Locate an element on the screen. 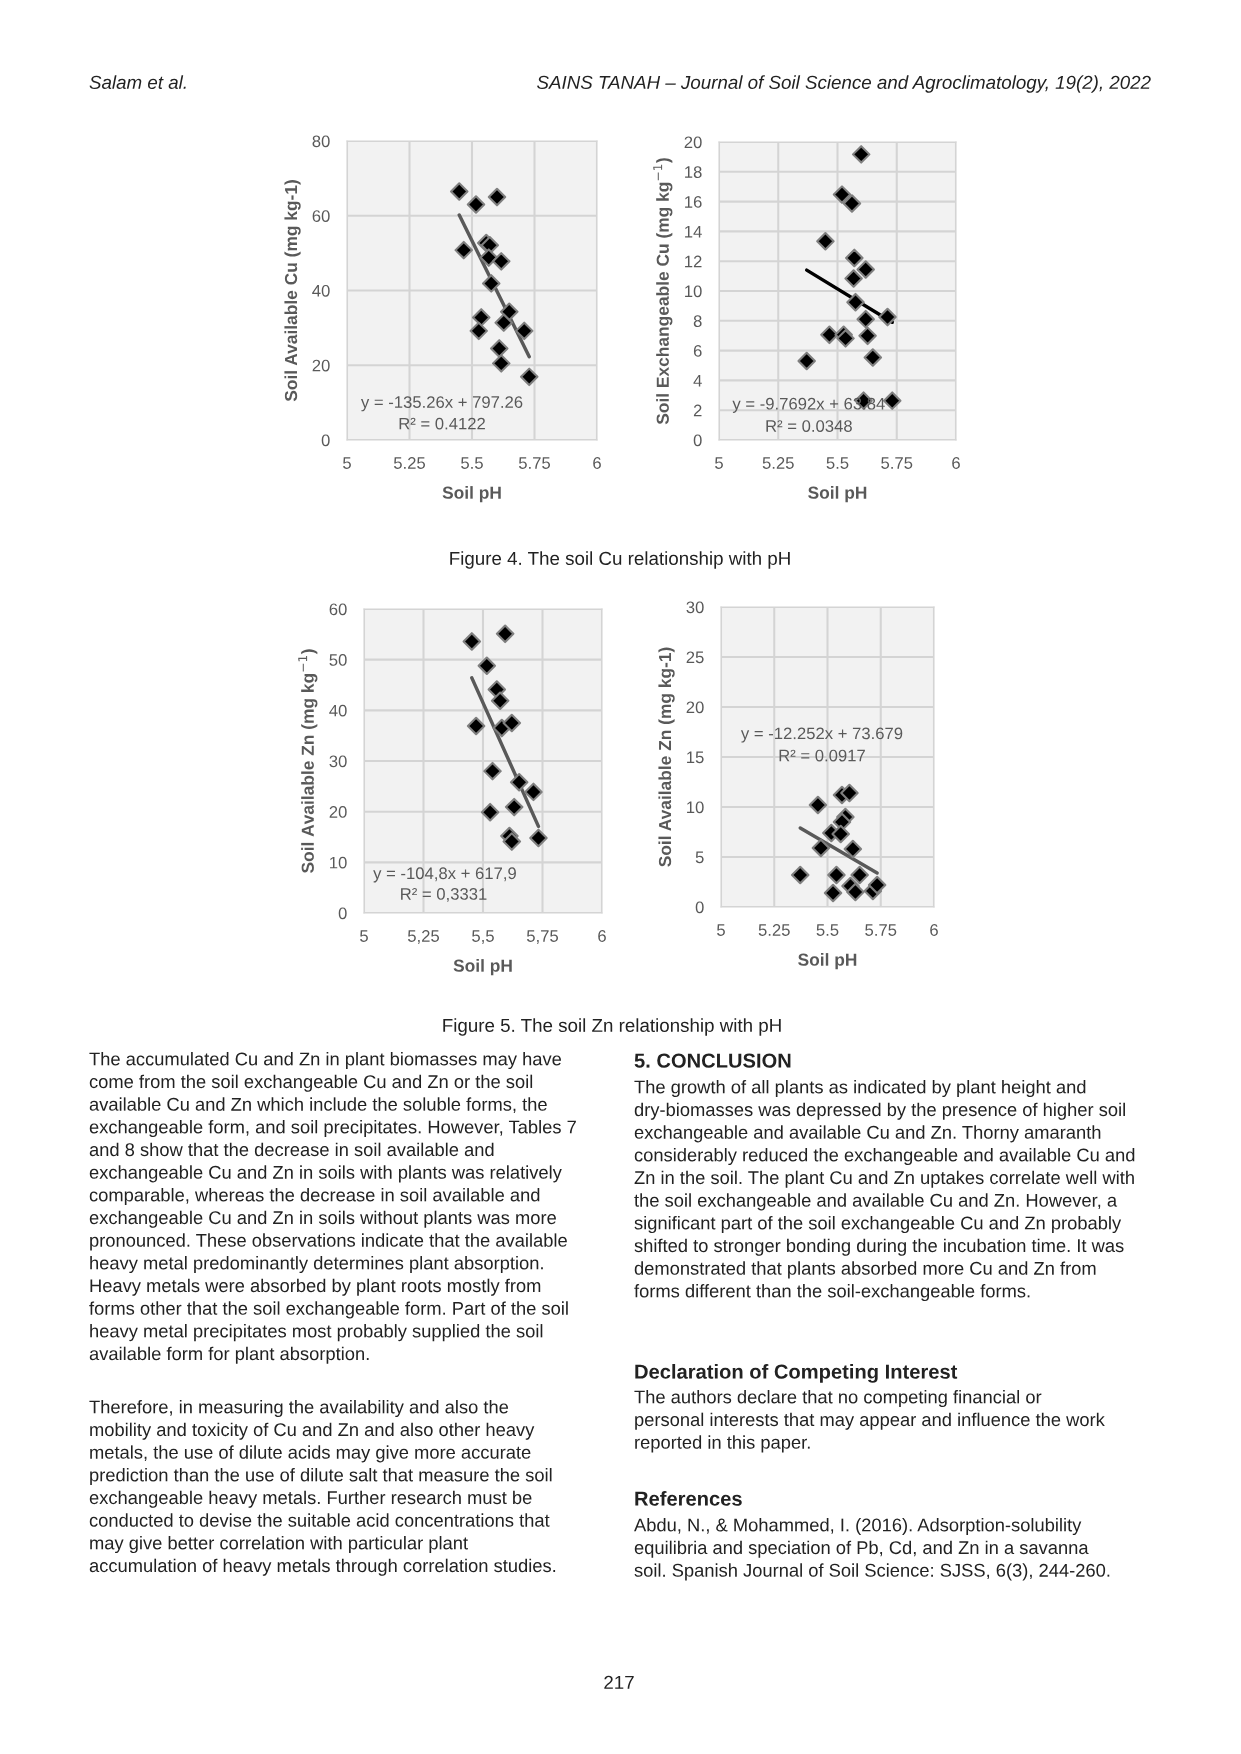 This screenshot has height=1754, width=1241. text: Therefore, in measuring the availability and also the mobility and toxicity of Cu and Zn and also other heavy metals, the use of dilute acids may give more accurate prediction than the use of dilute salt that measure the soil exchangeable heavy metals. Further research must be conducted to devise the suitable acid concentrations that may give better correlation with particular plant accumulation of heavy metals through correlation studies. is located at coordinates (322, 1488).